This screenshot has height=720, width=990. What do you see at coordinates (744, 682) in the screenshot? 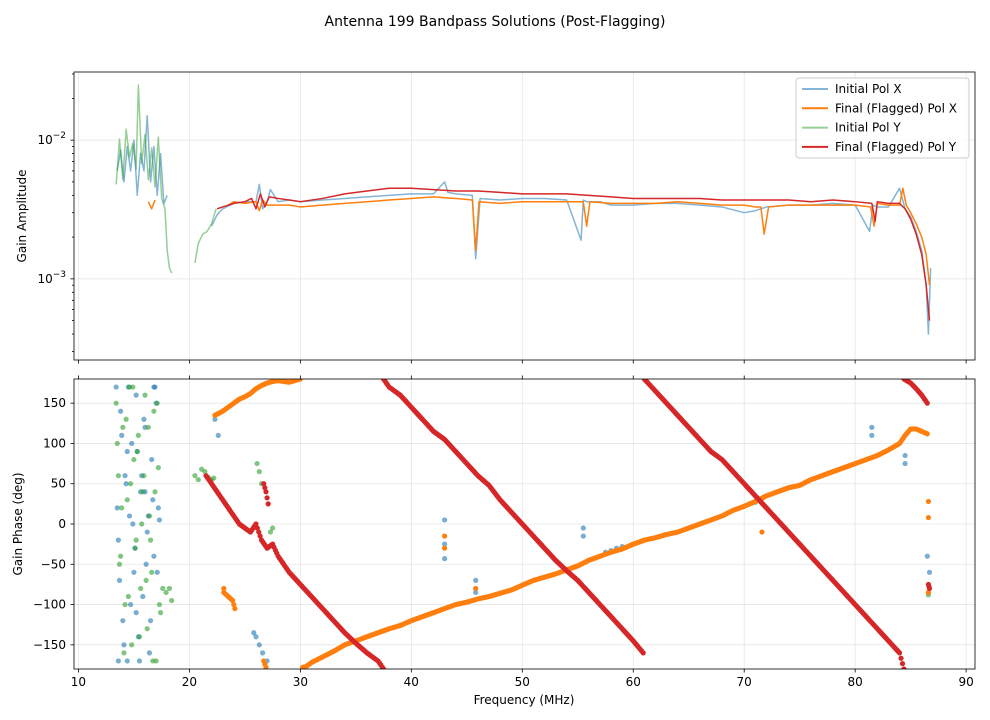
I see `phase-x-tick-label: 70` at bounding box center [744, 682].